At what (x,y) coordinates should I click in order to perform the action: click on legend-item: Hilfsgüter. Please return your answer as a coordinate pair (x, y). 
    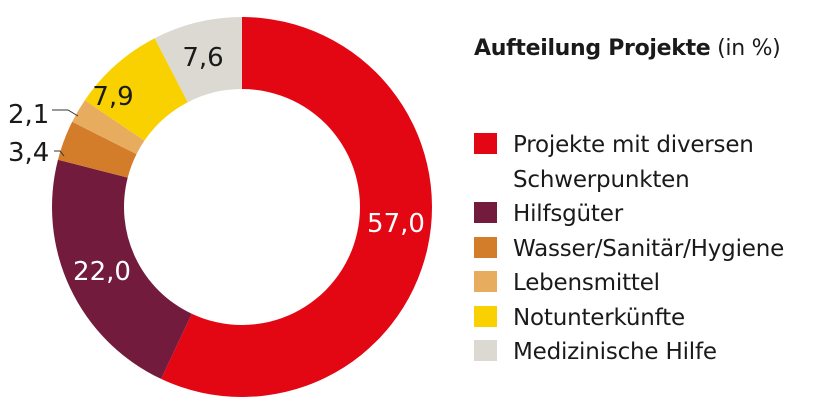
    Looking at the image, I should click on (629, 214).